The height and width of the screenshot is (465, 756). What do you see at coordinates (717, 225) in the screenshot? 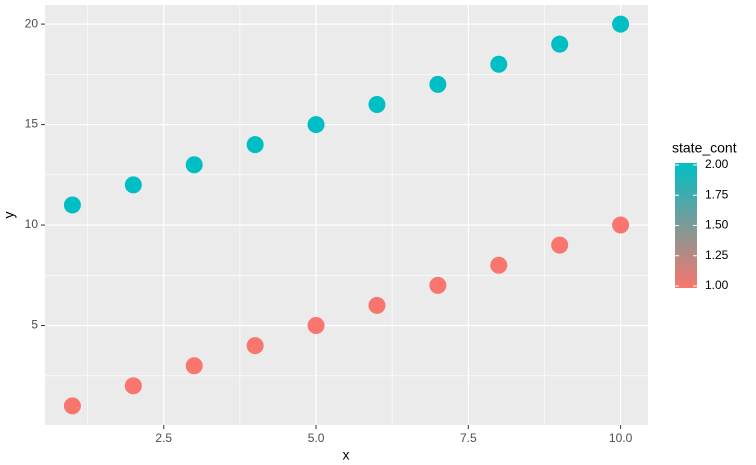
I see `legend-label: 1.50` at bounding box center [717, 225].